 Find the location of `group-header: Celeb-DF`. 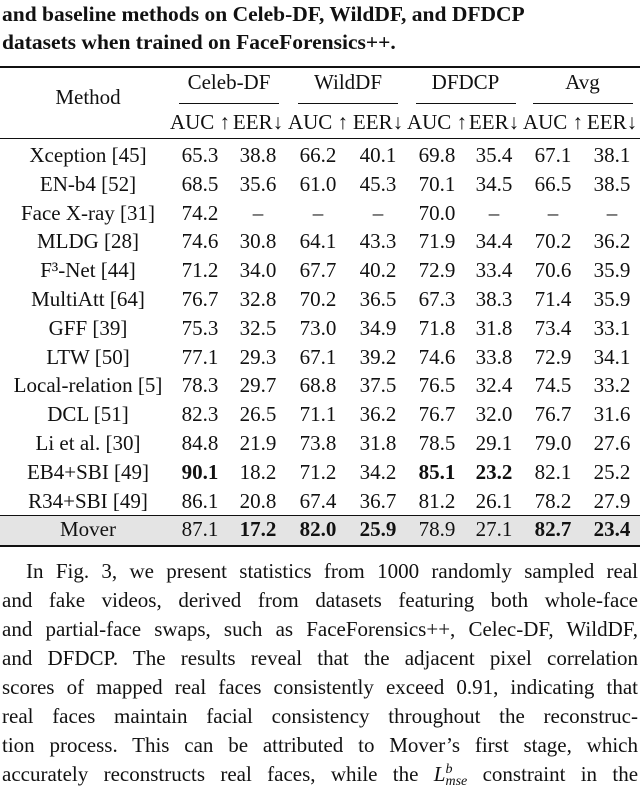

group-header: Celeb-DF is located at coordinates (229, 82).